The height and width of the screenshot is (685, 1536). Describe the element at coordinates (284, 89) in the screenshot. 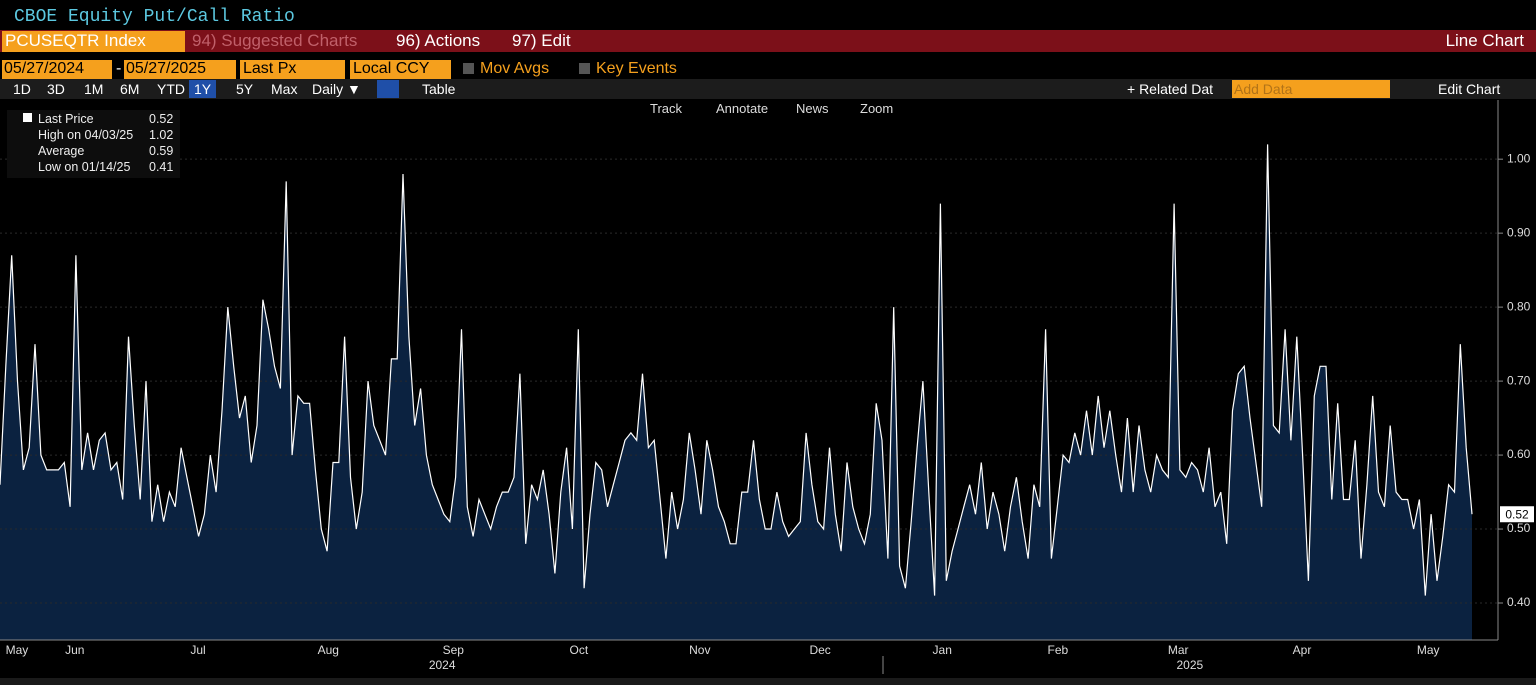

I see `period-button: Max` at that location.